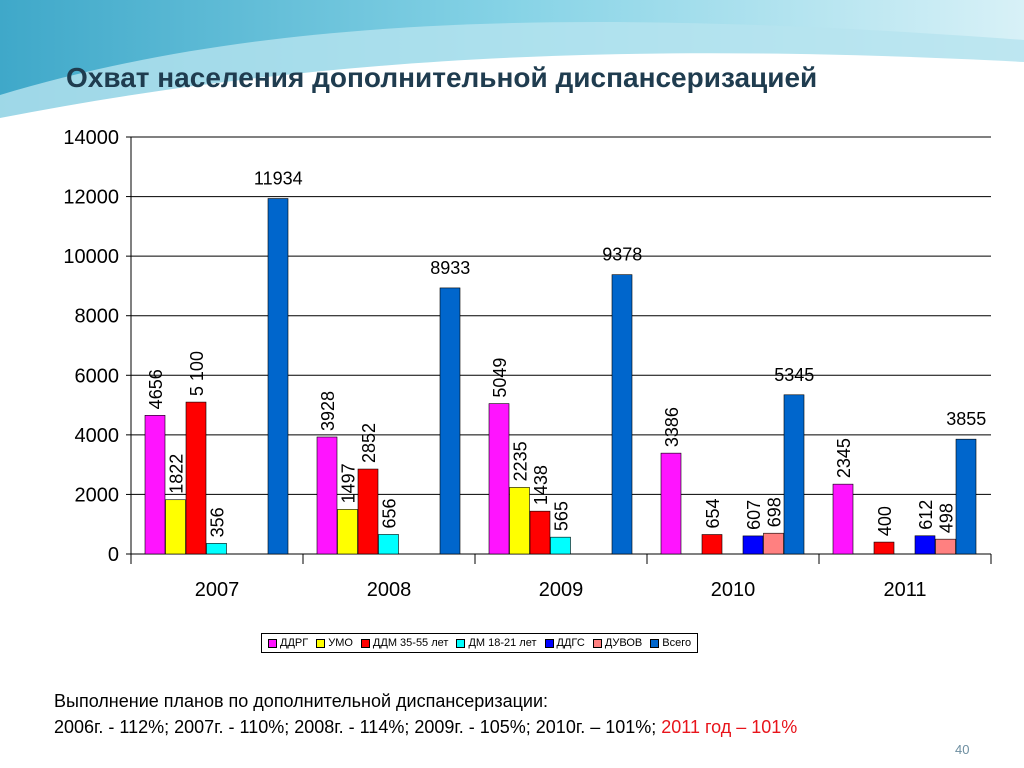 The image size is (1024, 768). Describe the element at coordinates (541, 485) in the screenshot. I see `data-label: 1438` at that location.